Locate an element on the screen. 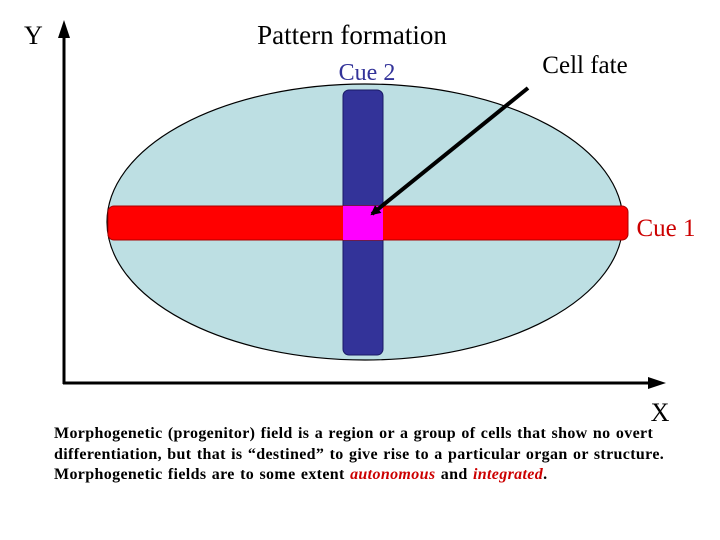  caption-text-part3: . is located at coordinates (545, 474).